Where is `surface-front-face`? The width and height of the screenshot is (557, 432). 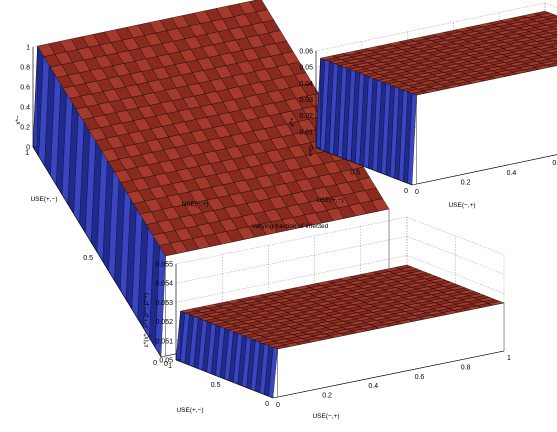
surface-front-face is located at coordinates (486, 125).